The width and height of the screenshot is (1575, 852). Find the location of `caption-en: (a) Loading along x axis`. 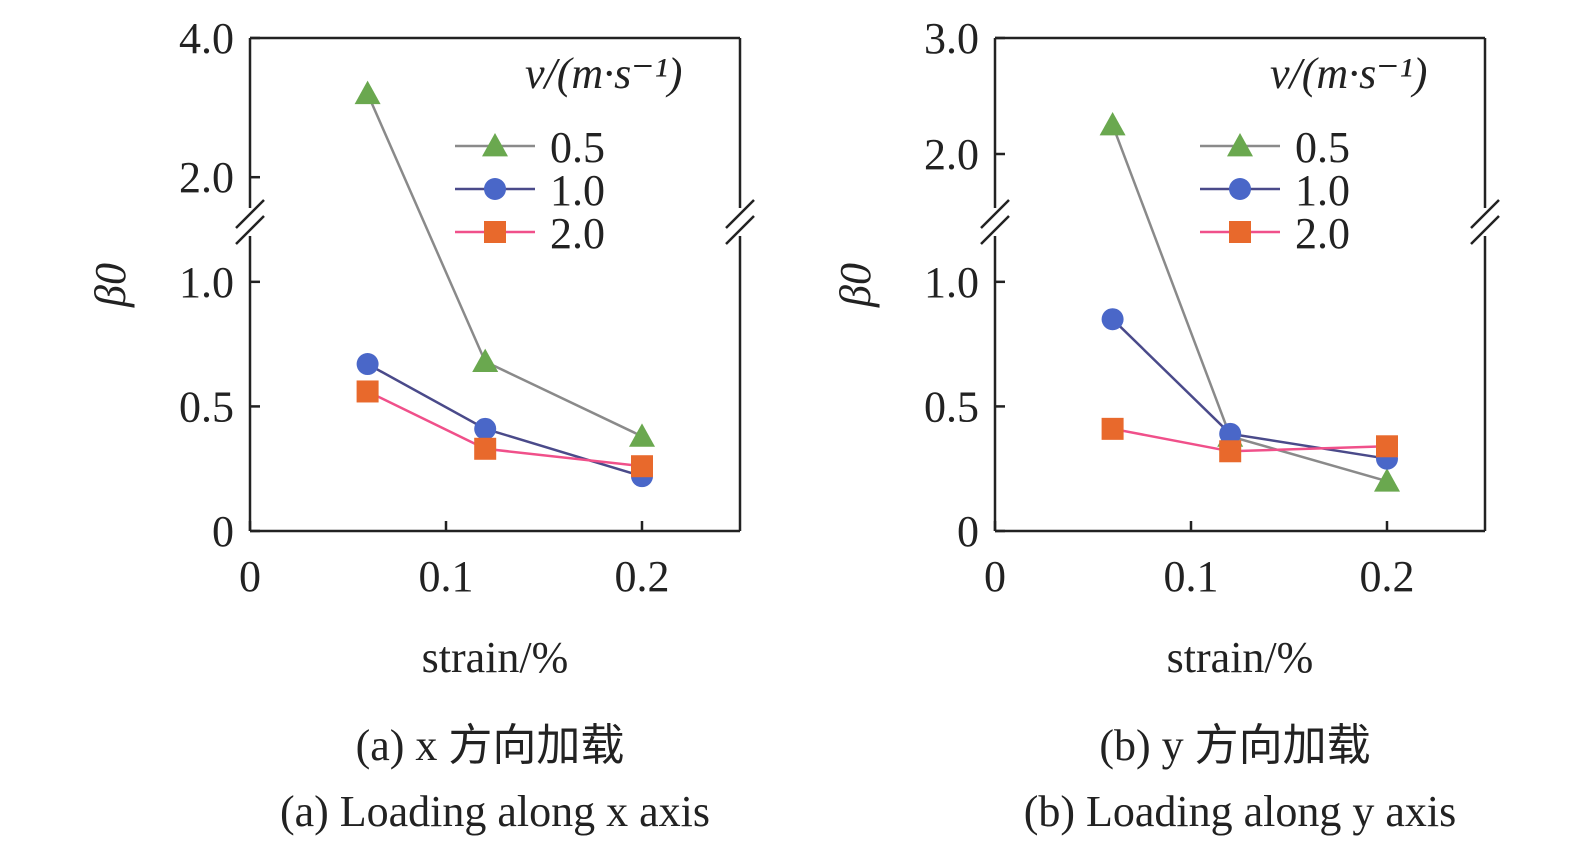

caption-en: (a) Loading along x axis is located at coordinates (495, 811).